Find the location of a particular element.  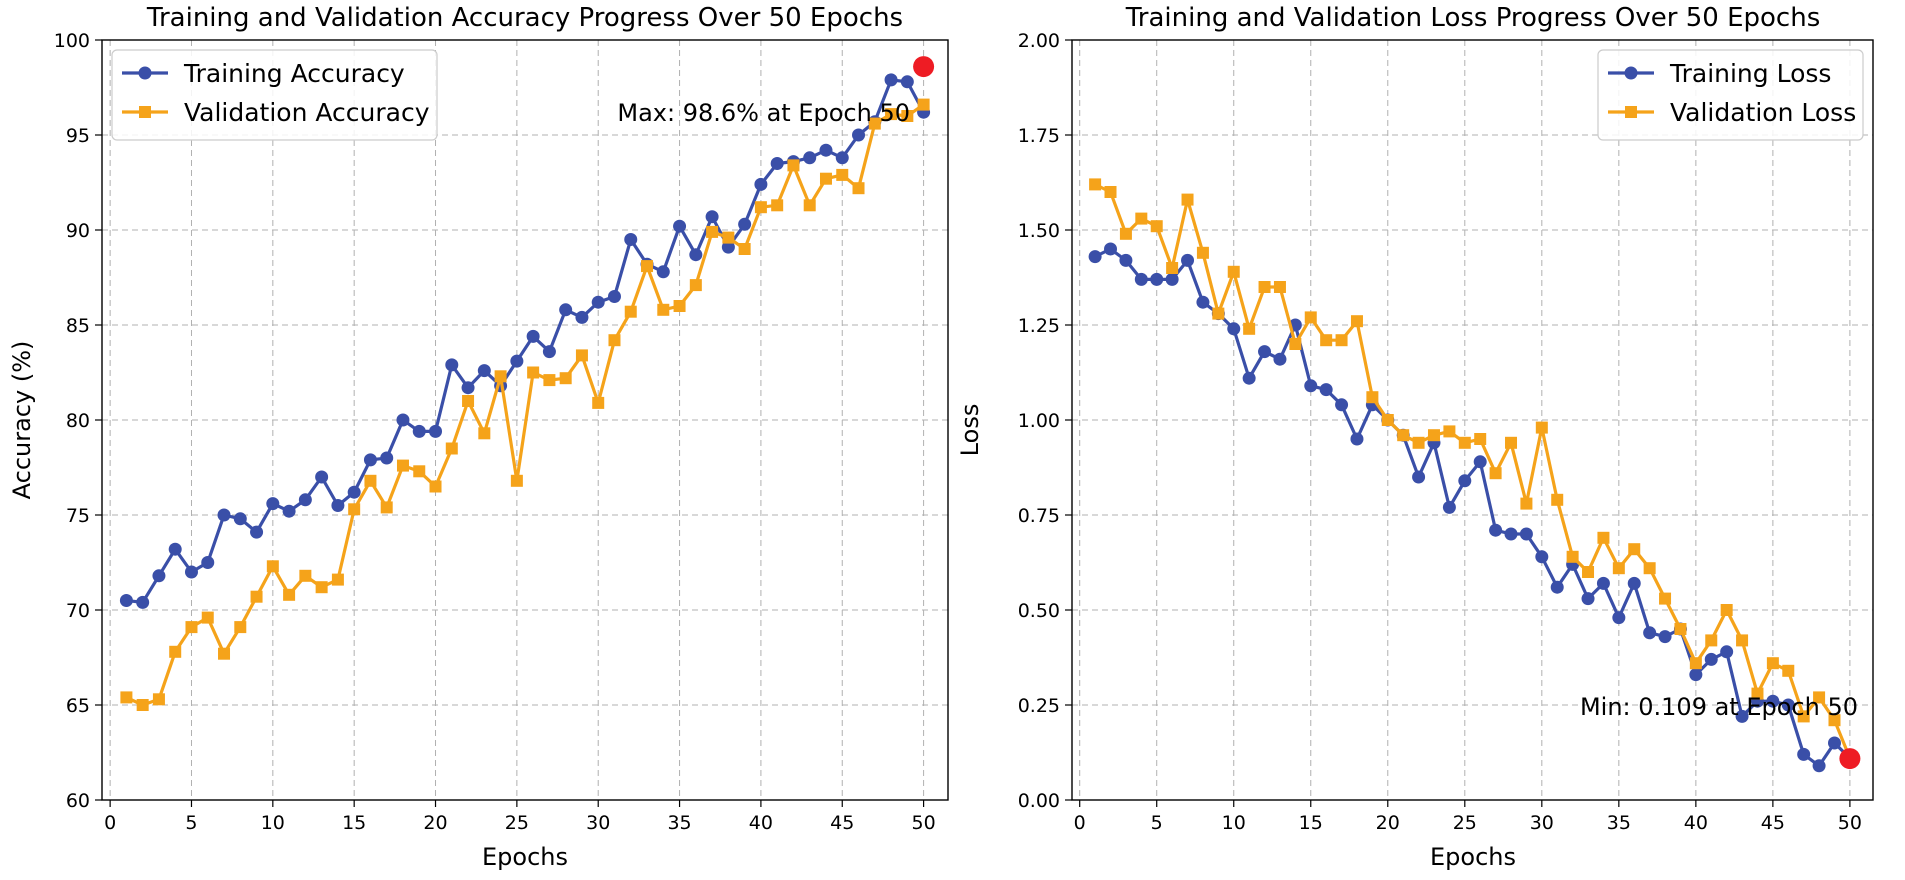

accuracy-legend: Training Accuracy Validation Accuracy is located at coordinates (274, 95).